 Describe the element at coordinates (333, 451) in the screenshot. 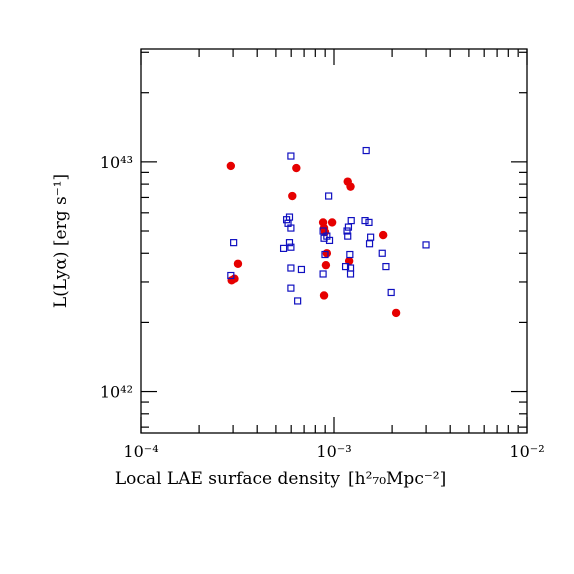

I see `x-tick-label: 10⁻³` at that location.